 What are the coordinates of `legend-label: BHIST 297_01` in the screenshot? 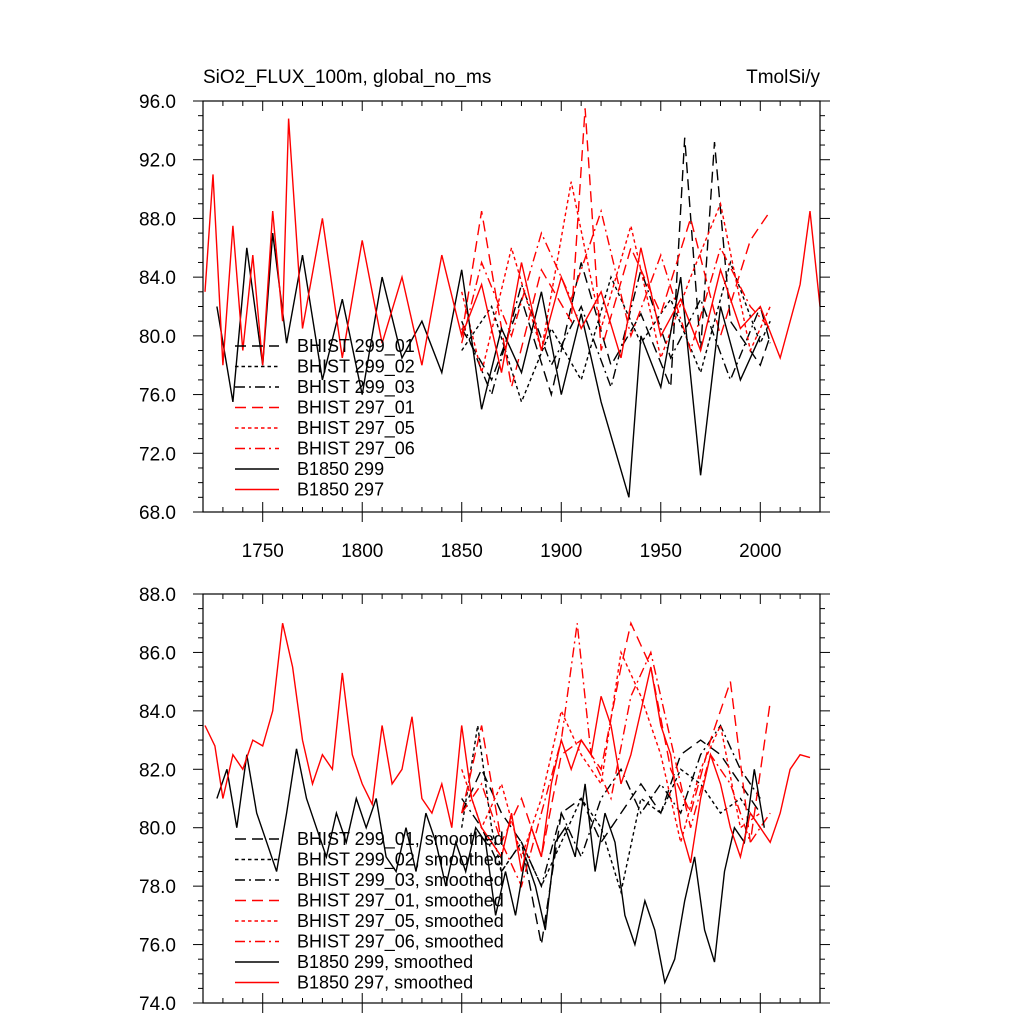 It's located at (356, 408).